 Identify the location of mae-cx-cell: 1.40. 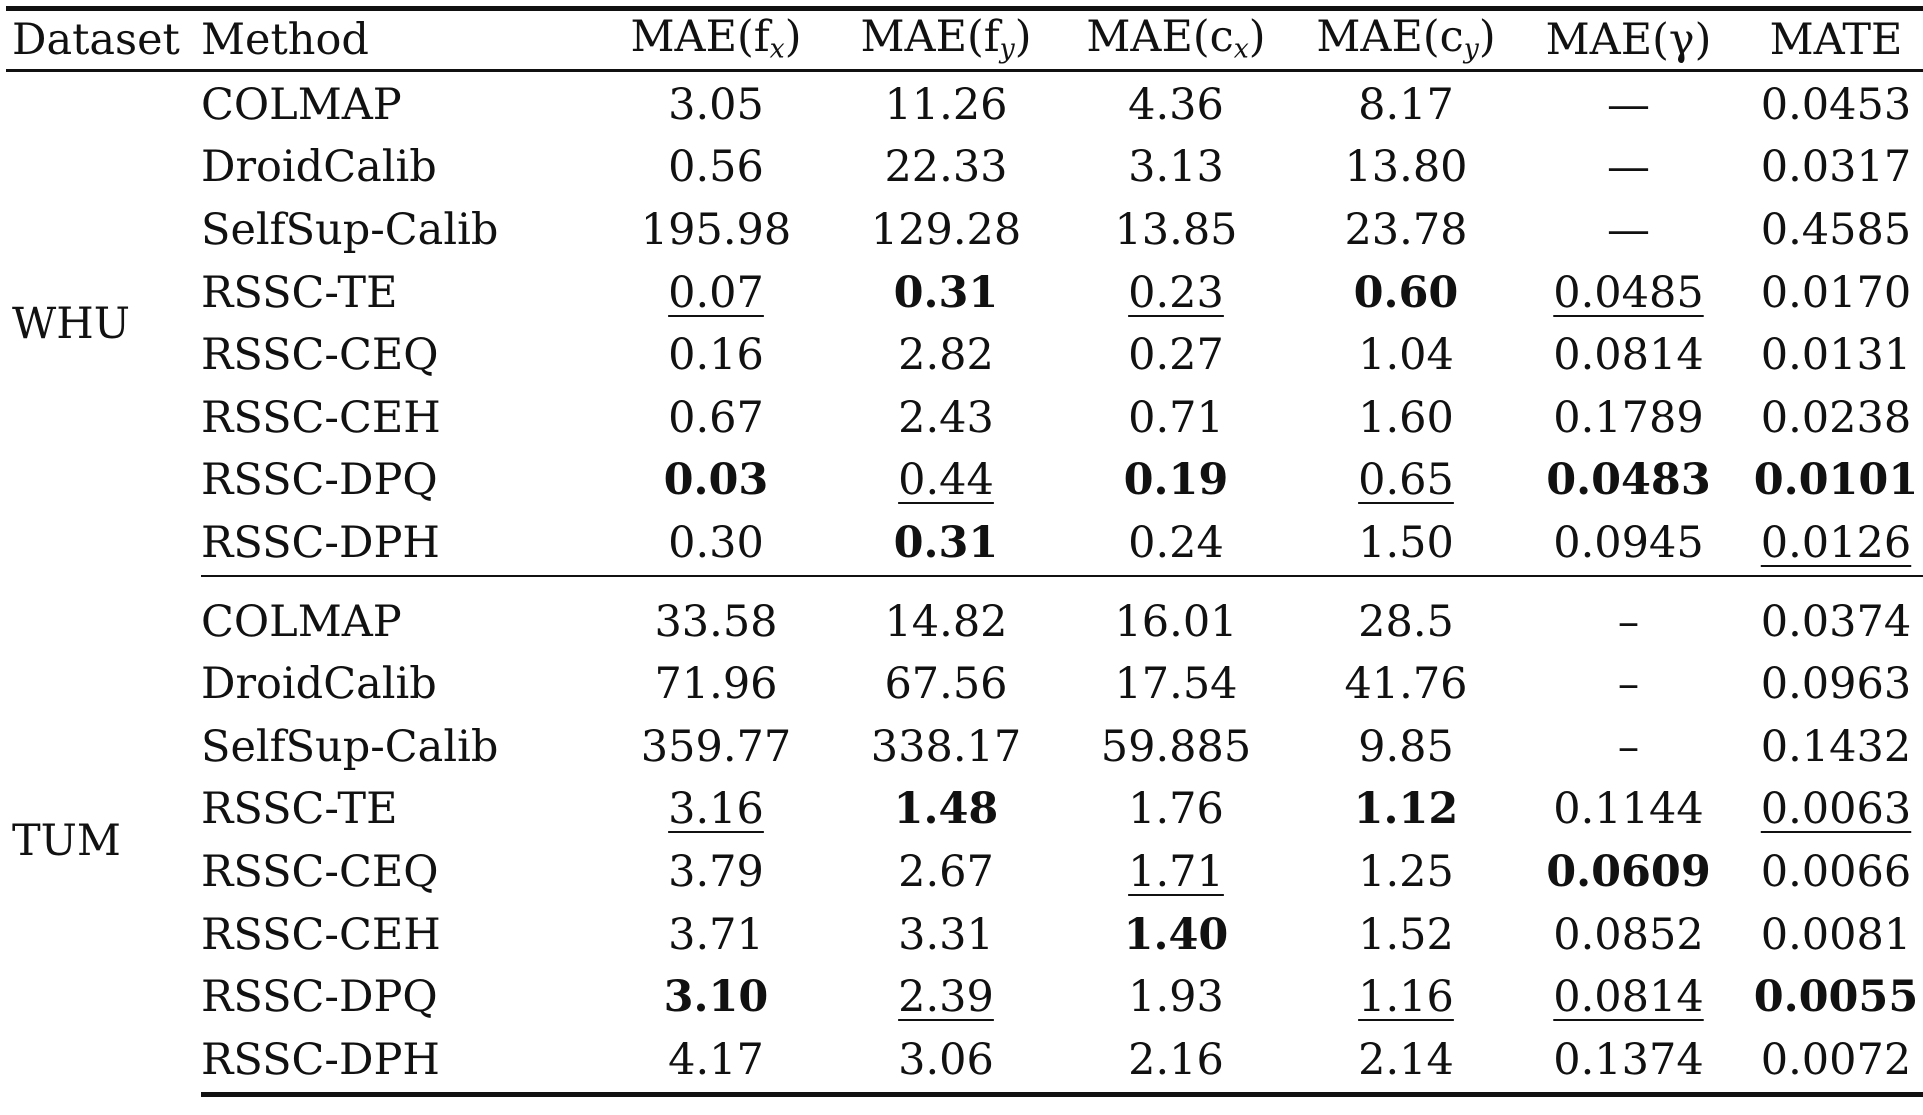
(1176, 934).